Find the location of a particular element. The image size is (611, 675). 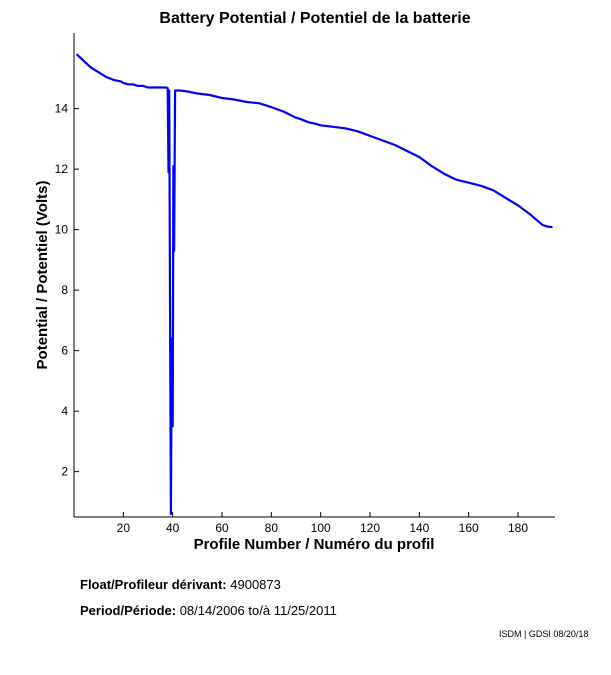

y-tick-label: 10 is located at coordinates (62, 230).